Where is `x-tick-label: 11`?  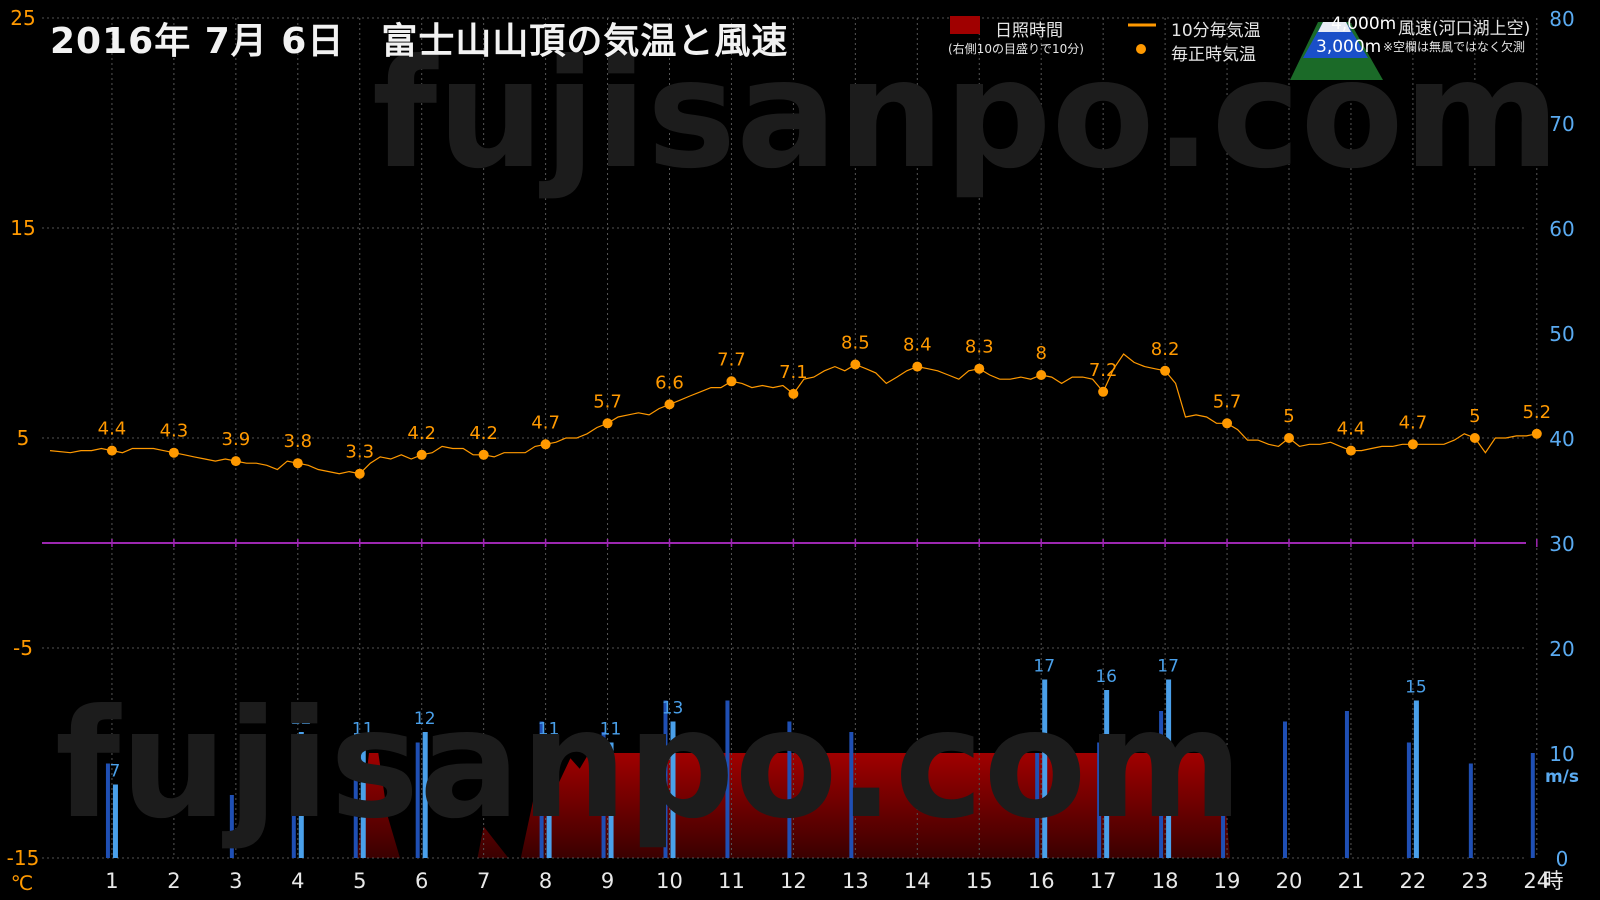 x-tick-label: 11 is located at coordinates (731, 881).